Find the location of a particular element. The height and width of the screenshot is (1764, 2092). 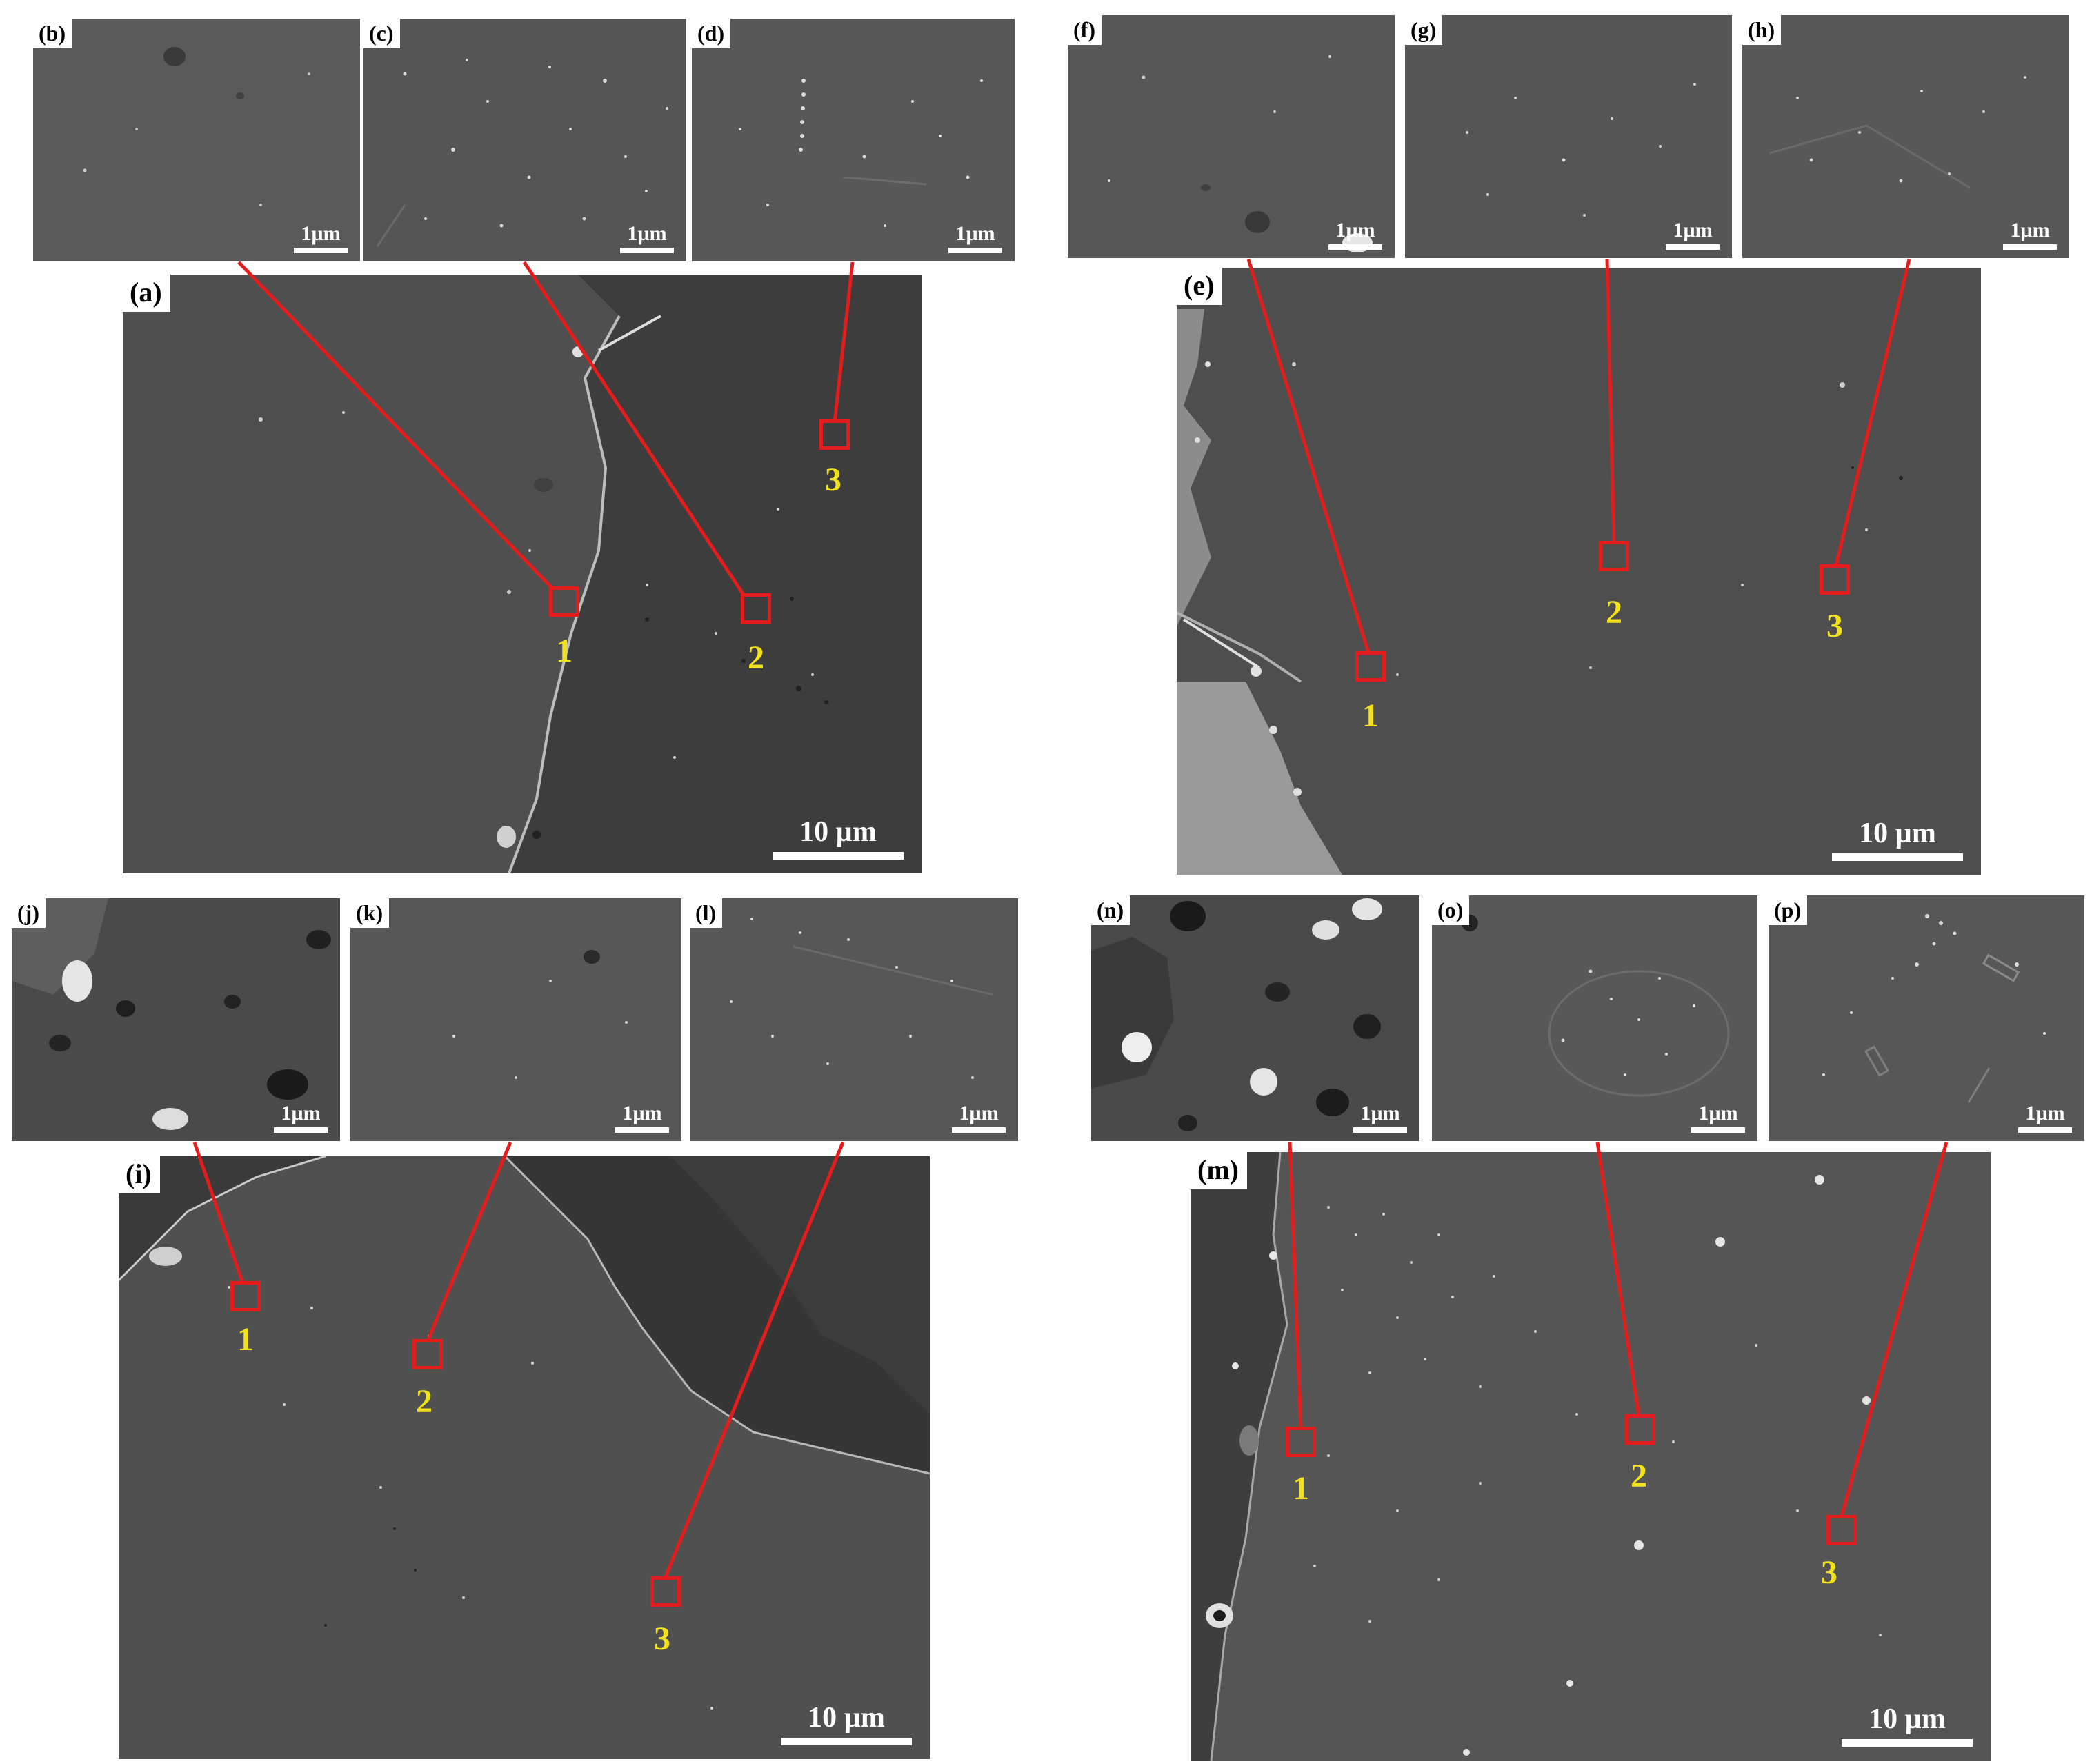

panel-label: (l) is located at coordinates (706, 913).